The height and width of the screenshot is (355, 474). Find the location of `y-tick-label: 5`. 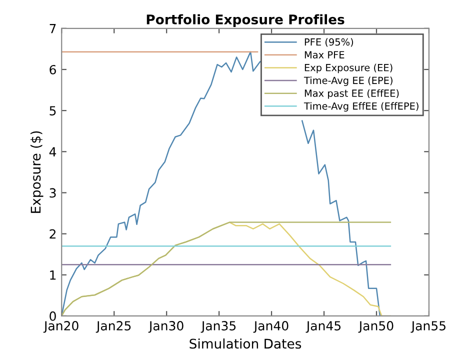

y-tick-label: 5 is located at coordinates (53, 111).